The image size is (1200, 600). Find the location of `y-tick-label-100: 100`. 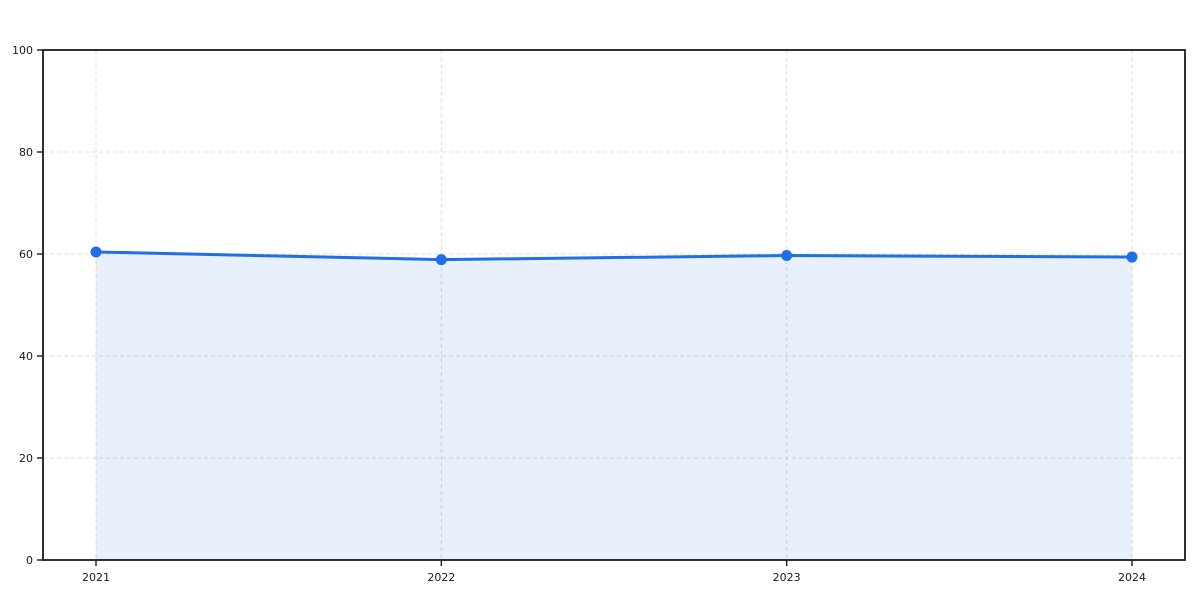

y-tick-label-100: 100 is located at coordinates (22, 50).